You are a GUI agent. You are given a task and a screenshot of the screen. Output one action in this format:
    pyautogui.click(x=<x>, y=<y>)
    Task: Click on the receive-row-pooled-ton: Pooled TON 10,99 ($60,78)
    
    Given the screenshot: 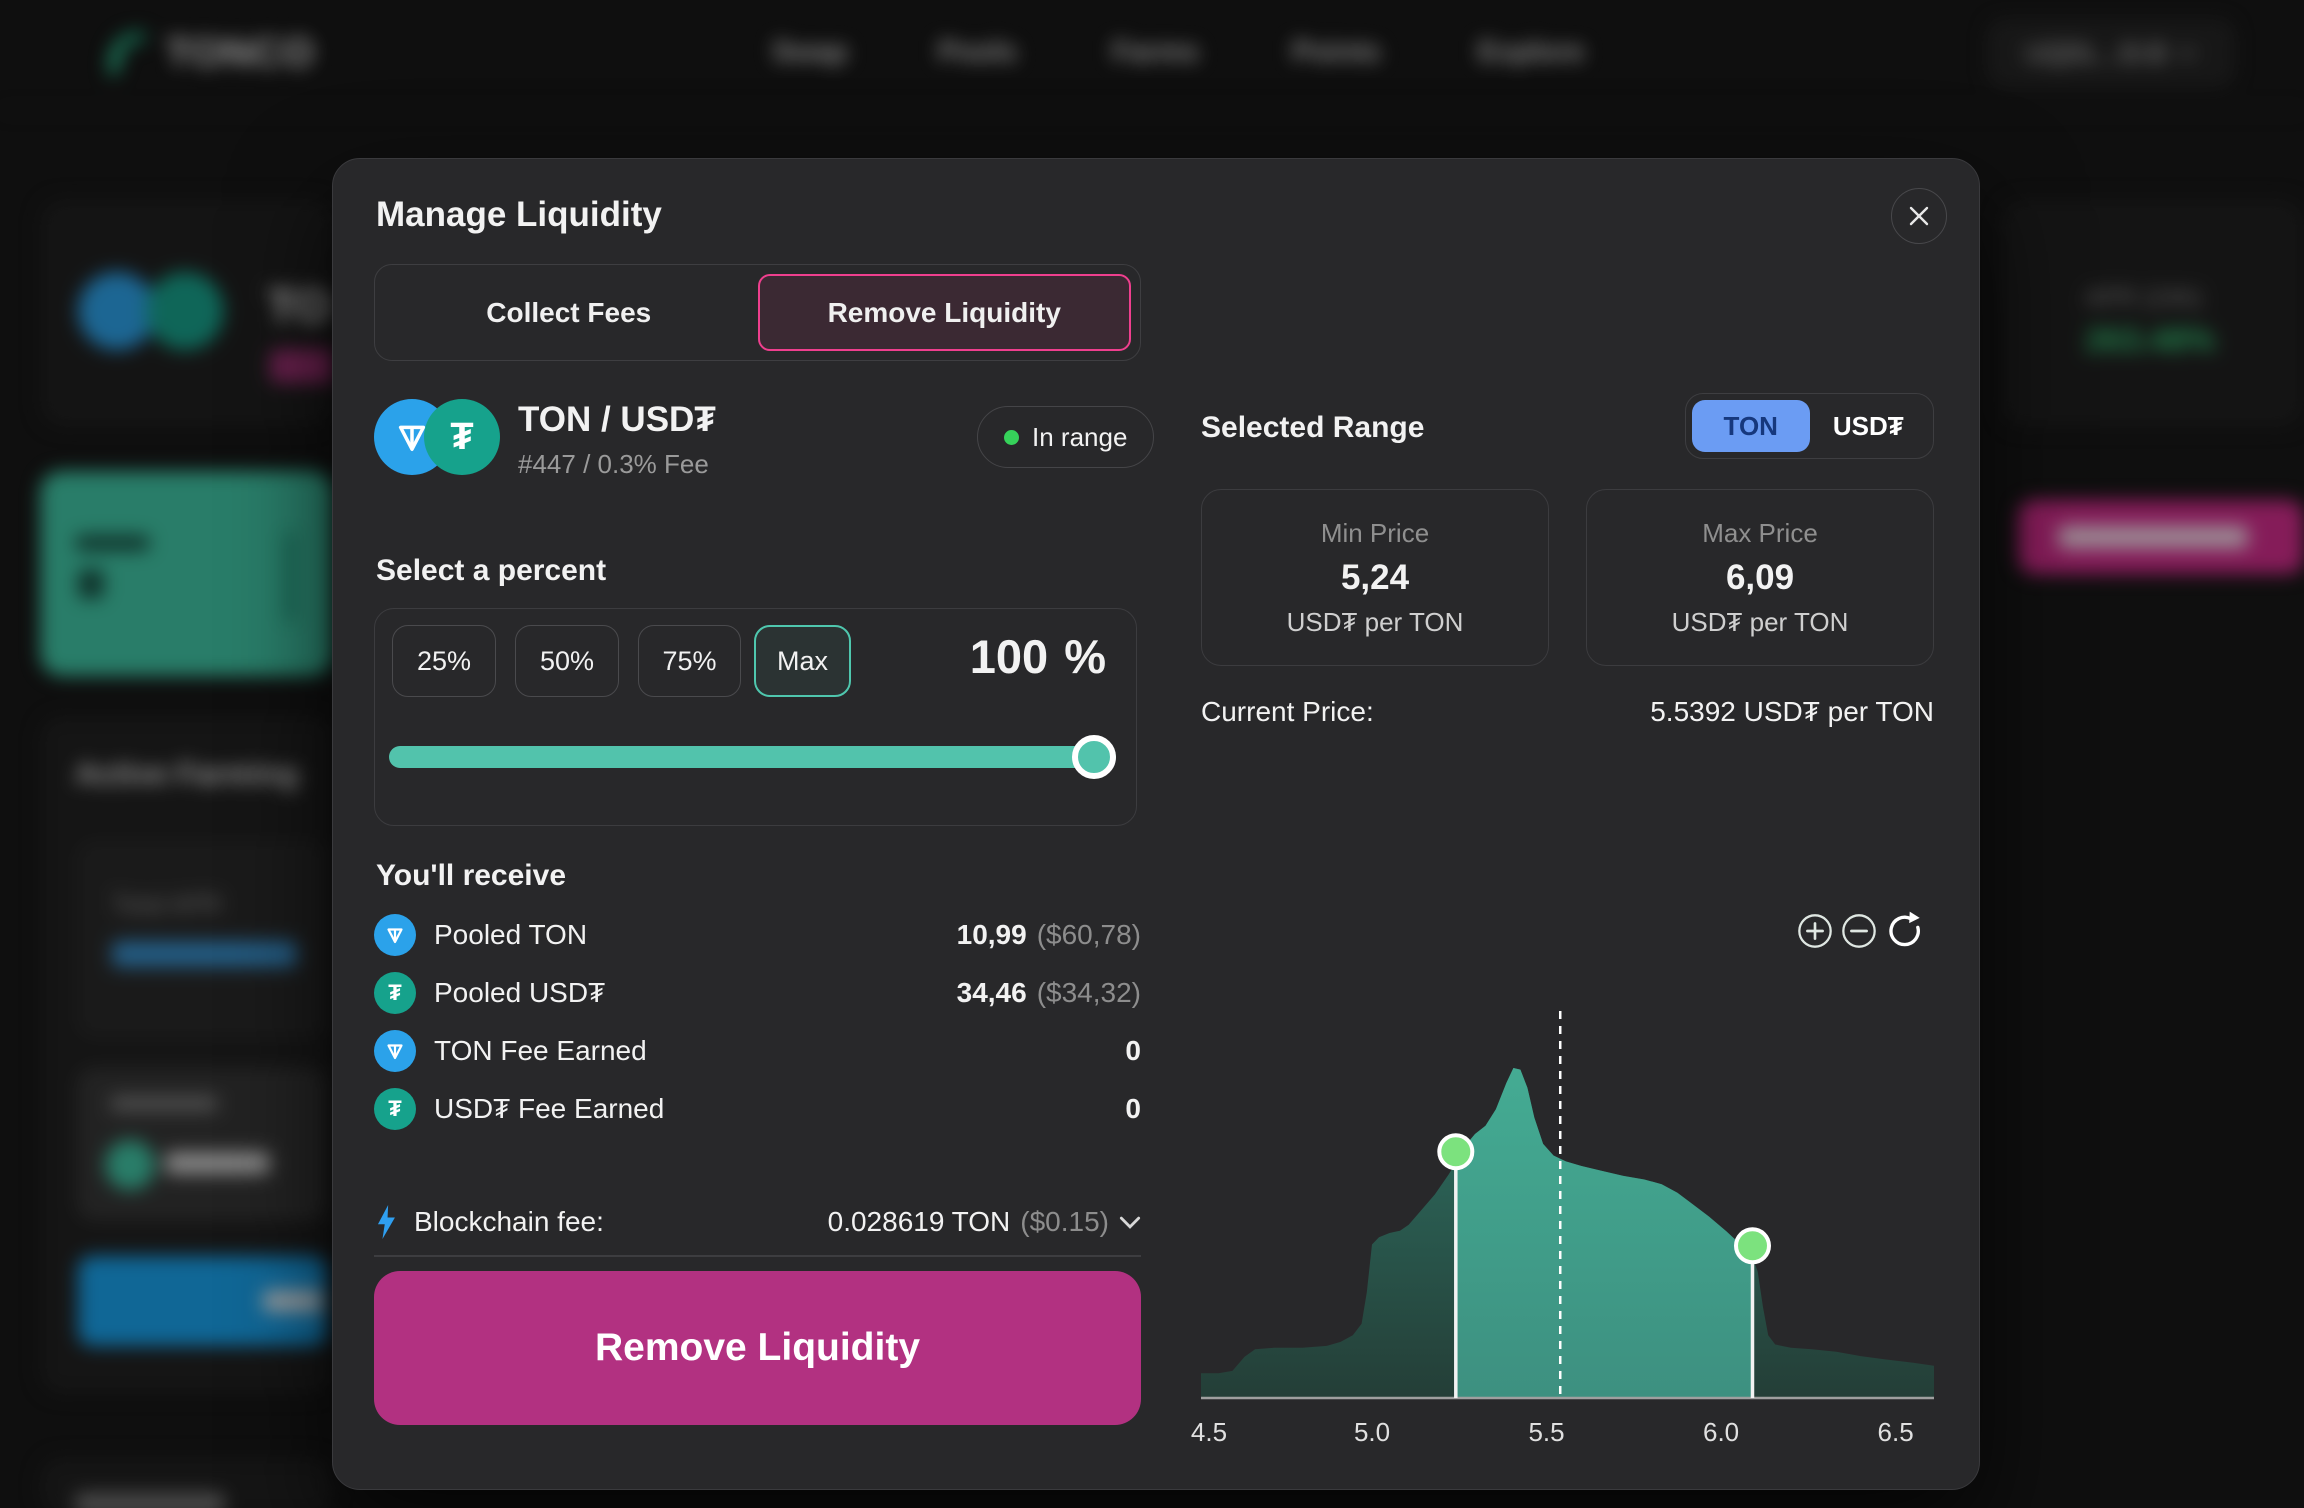 What is the action you would take?
    pyautogui.click(x=757, y=935)
    